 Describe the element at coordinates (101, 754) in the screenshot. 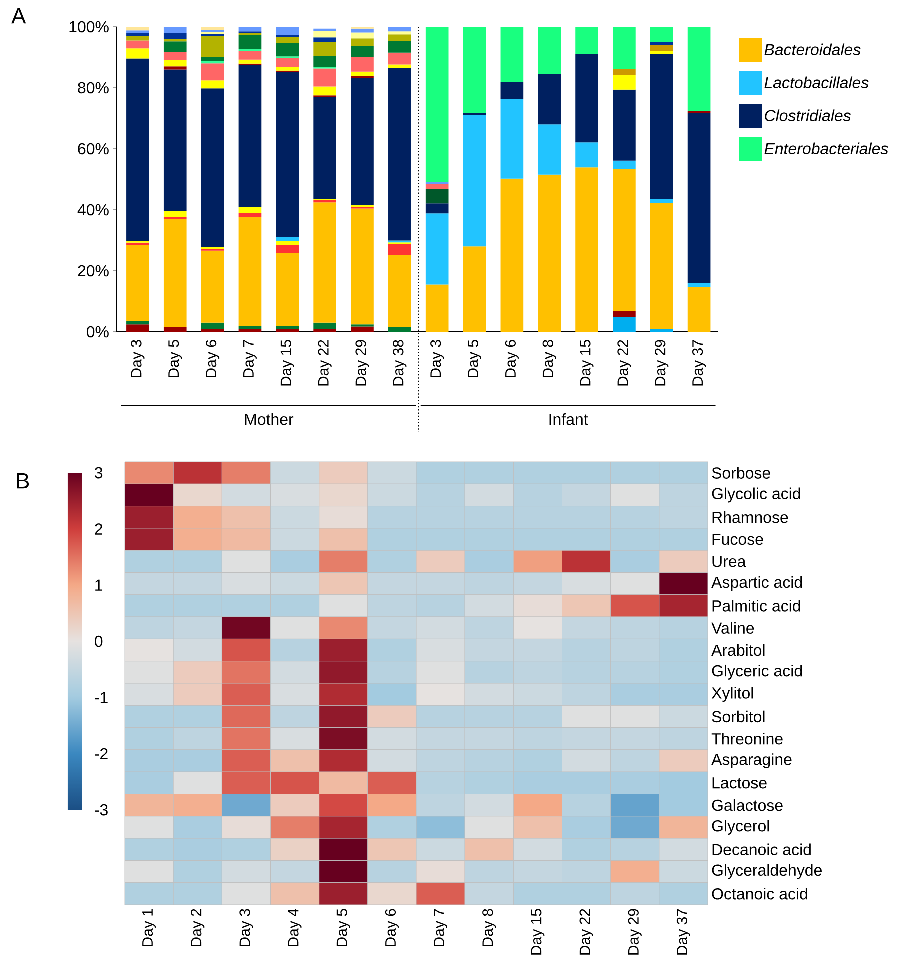

I see `color-bar-label: -2` at that location.